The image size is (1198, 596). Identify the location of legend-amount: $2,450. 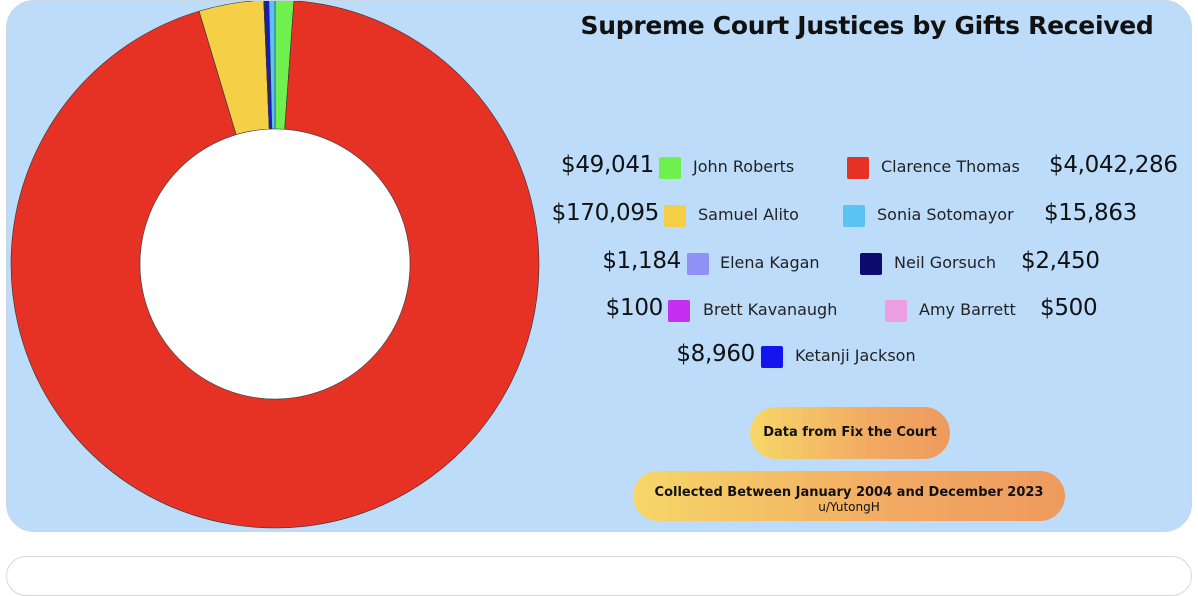
(1060, 261).